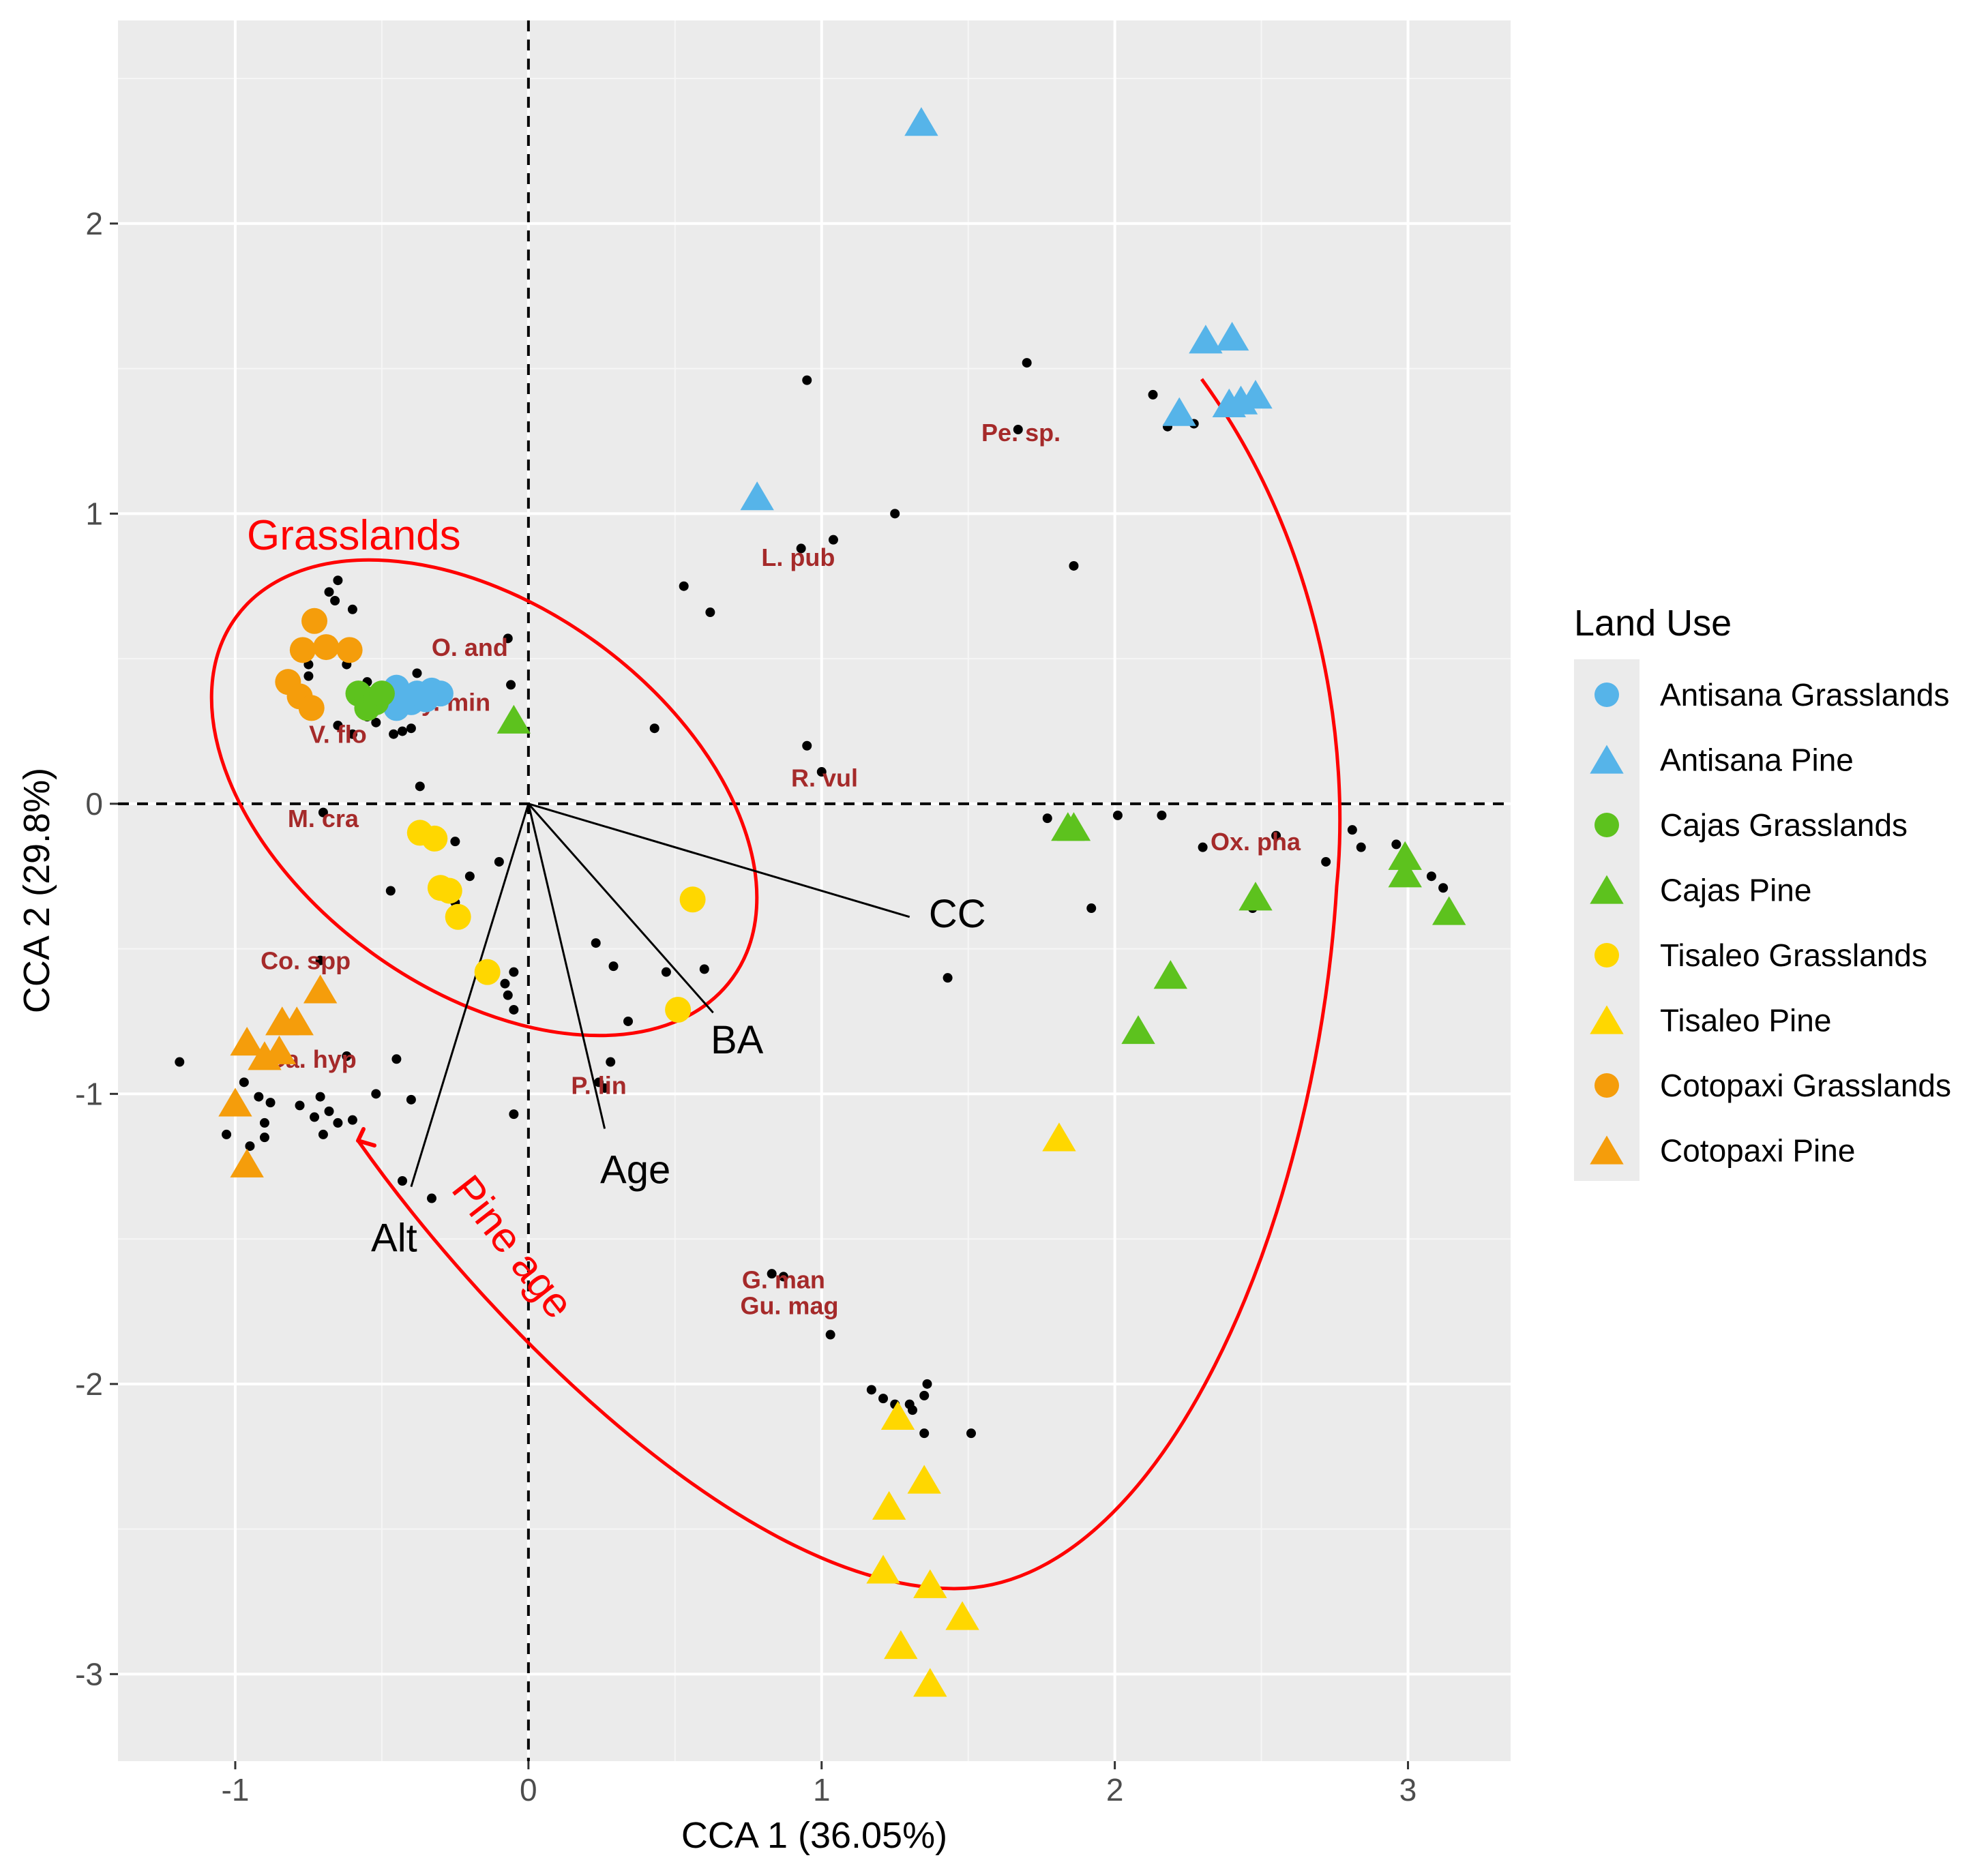  I want to click on y-tick-label: -1, so click(89, 1093).